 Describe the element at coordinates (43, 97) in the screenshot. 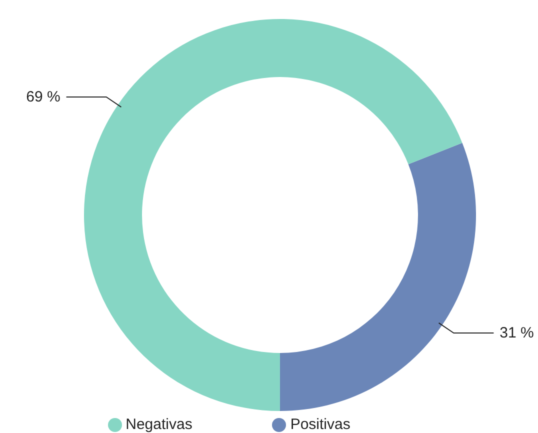

I see `data-label: 69 %` at that location.